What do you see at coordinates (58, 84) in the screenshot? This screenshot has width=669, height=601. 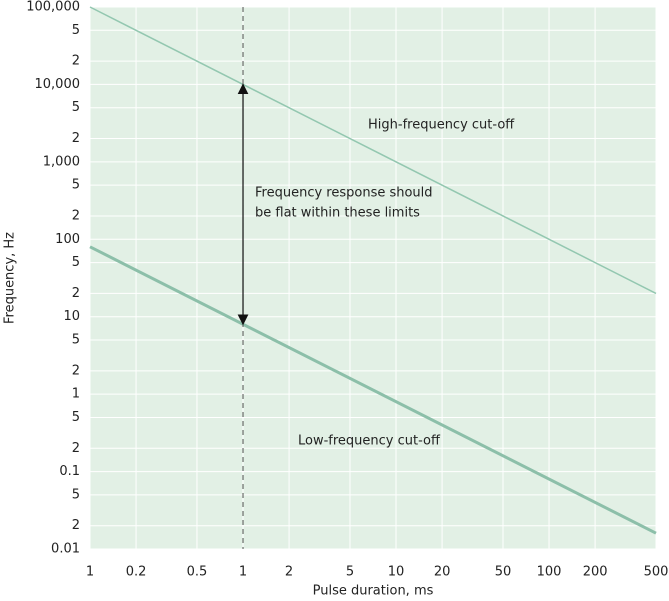 I see `y-tick-label: 10,000` at bounding box center [58, 84].